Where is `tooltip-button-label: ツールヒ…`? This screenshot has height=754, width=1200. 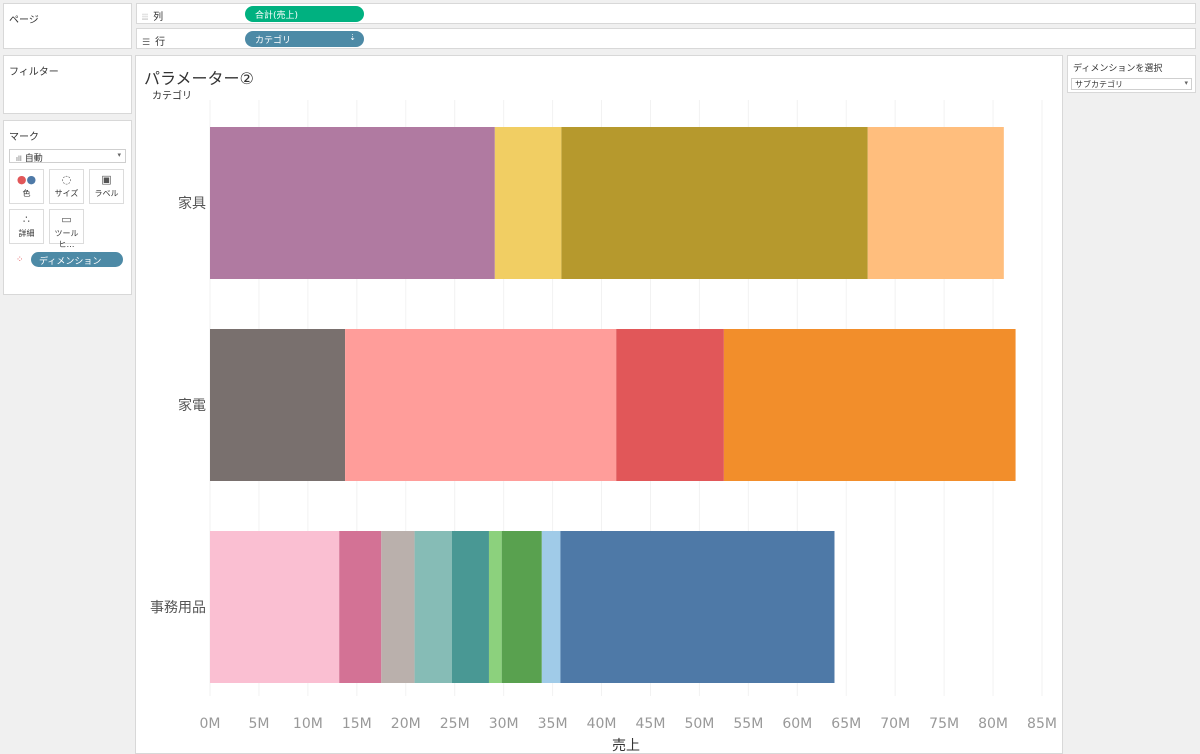
tooltip-button-label: ツールヒ… is located at coordinates (66, 239).